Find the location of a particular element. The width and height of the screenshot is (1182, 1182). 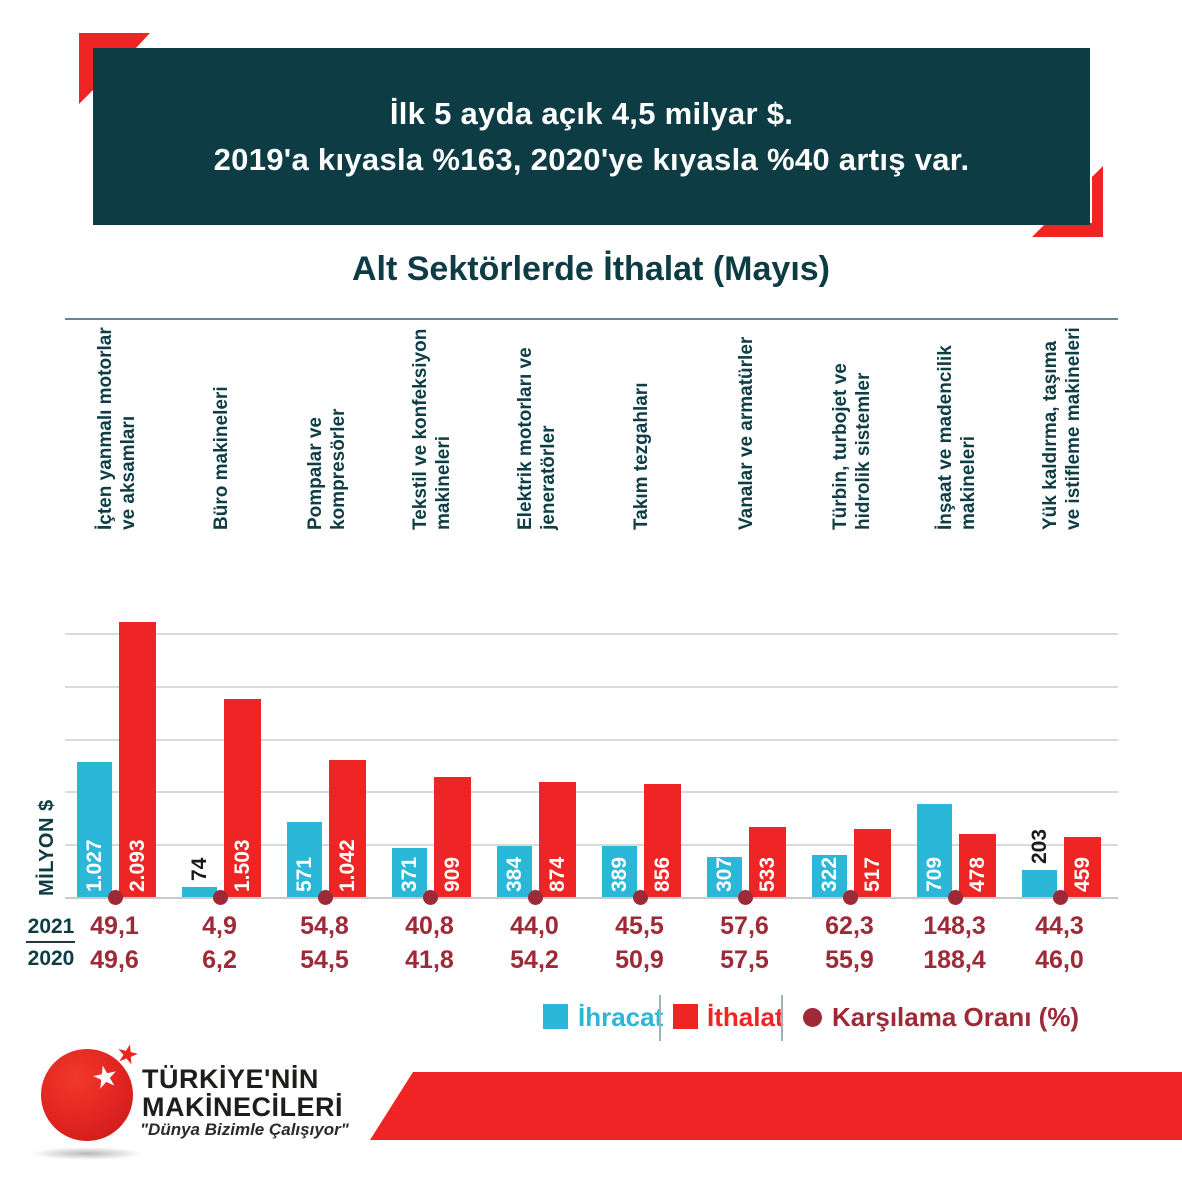

ratio-row-header-2021: 2021 is located at coordinates (51, 926).